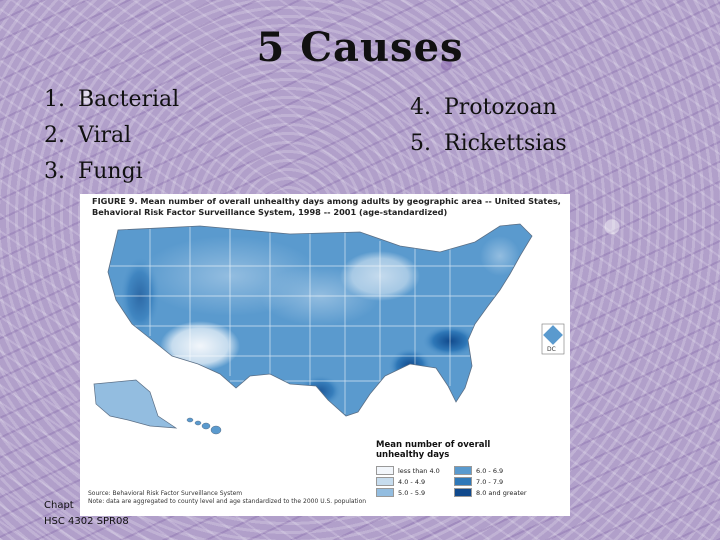  I want to click on causes-list-right: 4. Protozoan 5. Rickettsias, so click(488, 126).